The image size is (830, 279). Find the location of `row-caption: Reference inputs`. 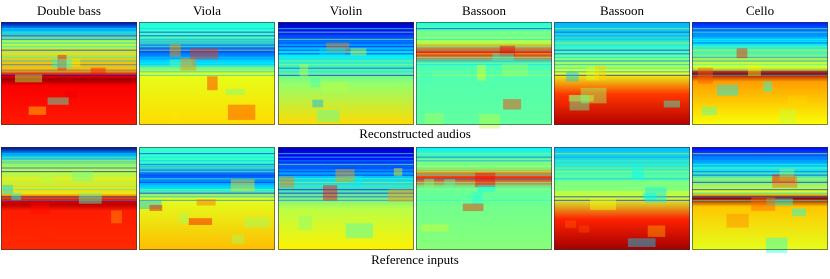

row-caption: Reference inputs is located at coordinates (415, 259).